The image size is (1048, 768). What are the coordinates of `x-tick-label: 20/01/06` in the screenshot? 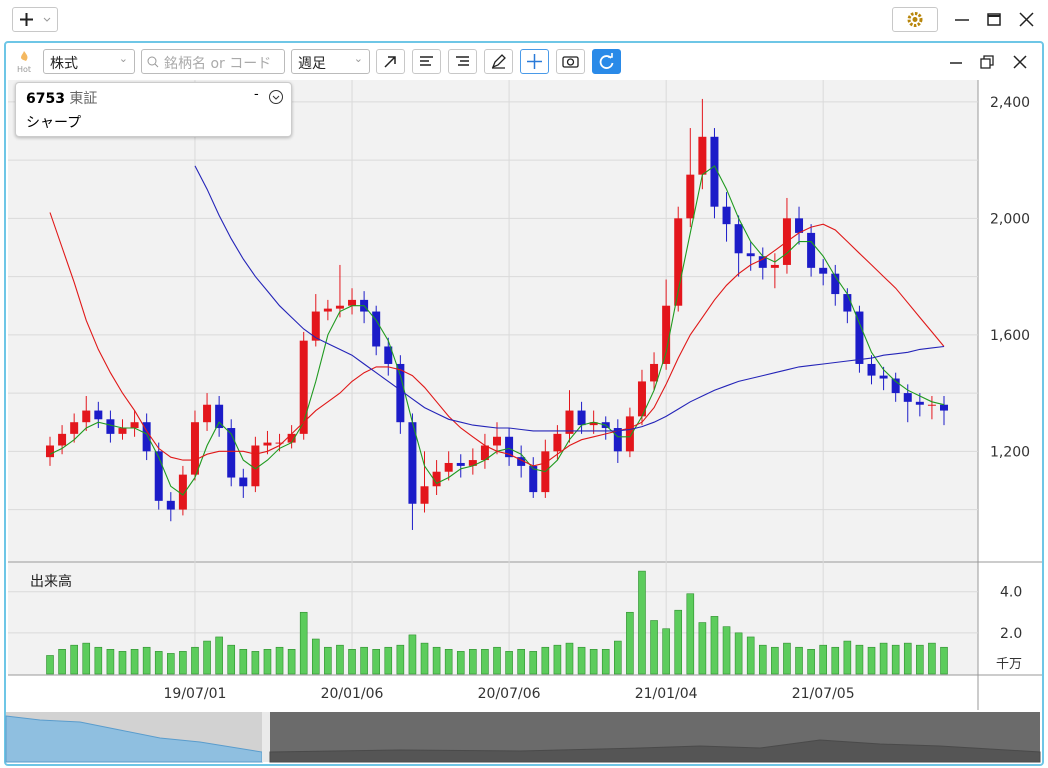 It's located at (352, 694).